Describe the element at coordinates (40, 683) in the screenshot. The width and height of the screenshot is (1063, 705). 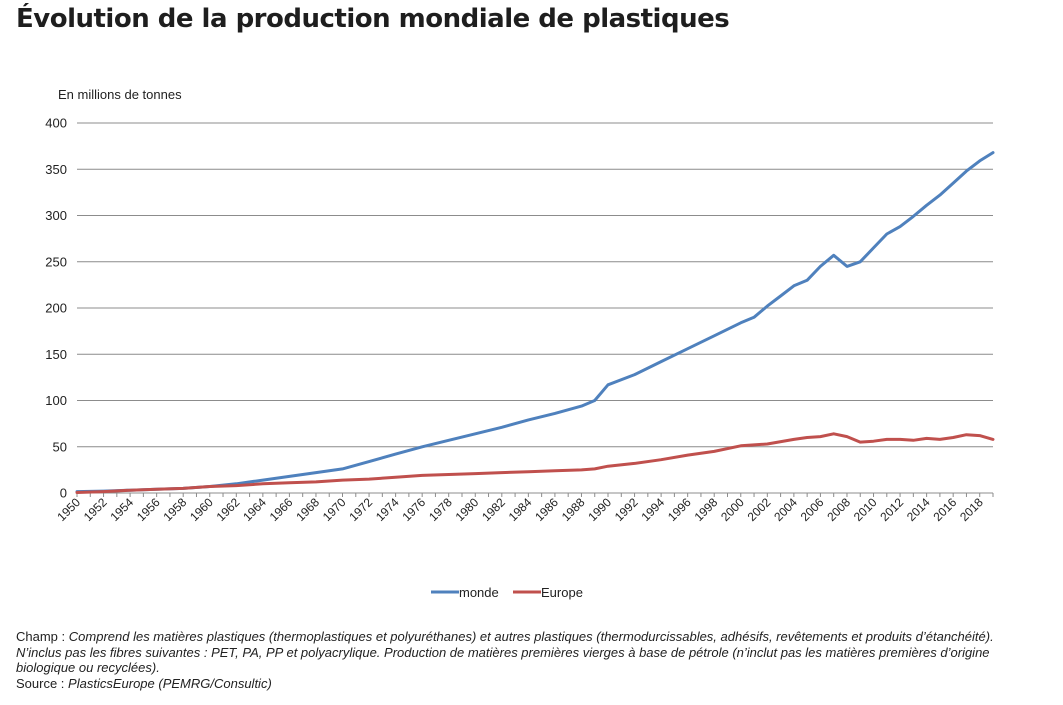
I see `source-label: Source :` at that location.